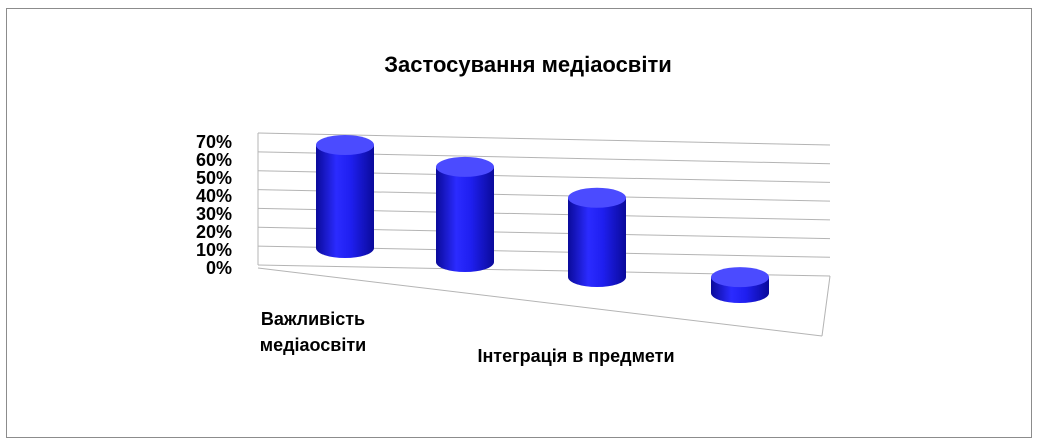  What do you see at coordinates (219, 268) in the screenshot?
I see `y-tick-label: 0%` at bounding box center [219, 268].